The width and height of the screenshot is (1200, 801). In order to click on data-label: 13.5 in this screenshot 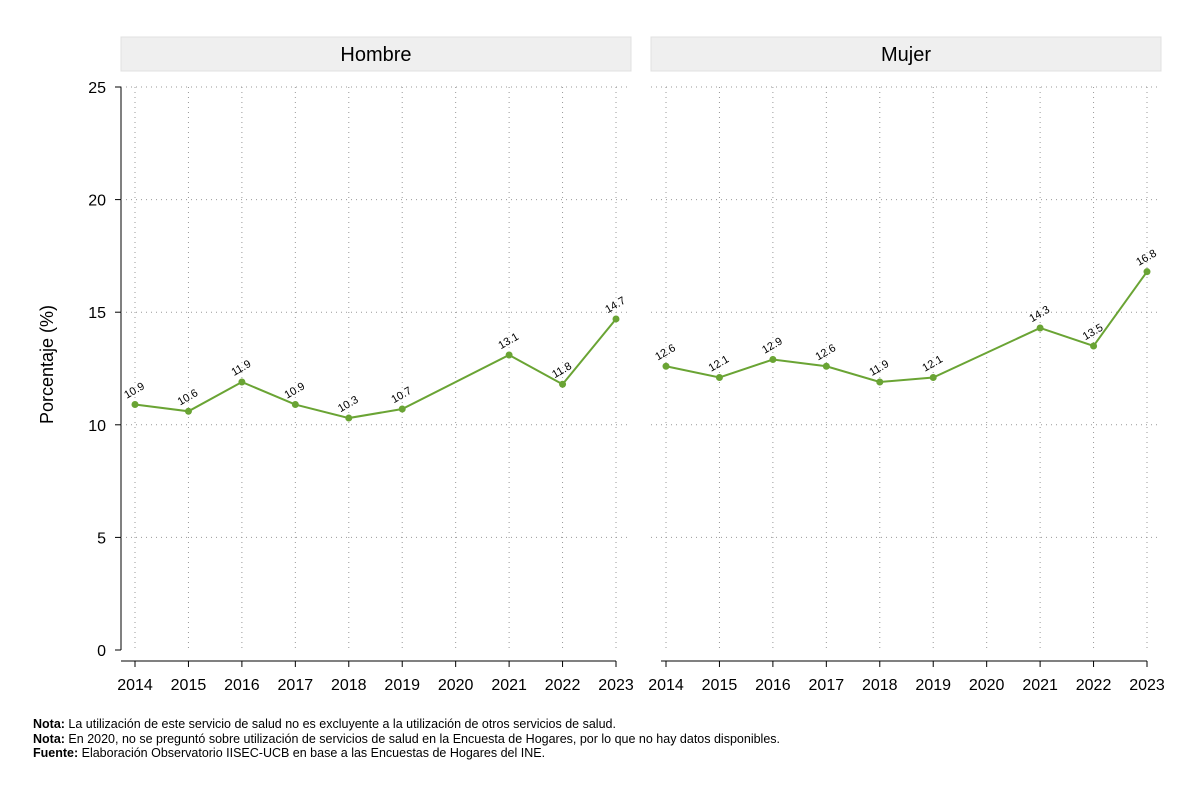, I will do `click(1093, 332)`.